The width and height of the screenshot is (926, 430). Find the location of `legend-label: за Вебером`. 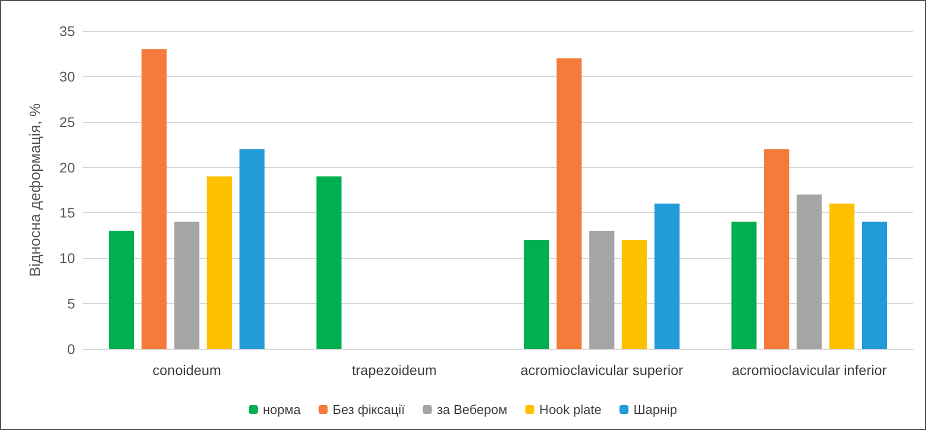

legend-label: за Вебером is located at coordinates (472, 409).